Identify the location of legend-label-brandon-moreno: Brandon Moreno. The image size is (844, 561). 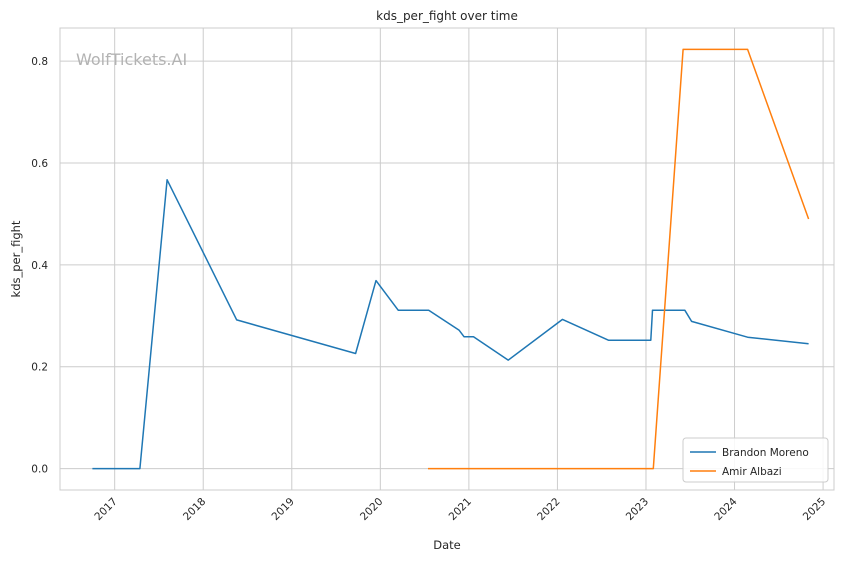
(765, 453).